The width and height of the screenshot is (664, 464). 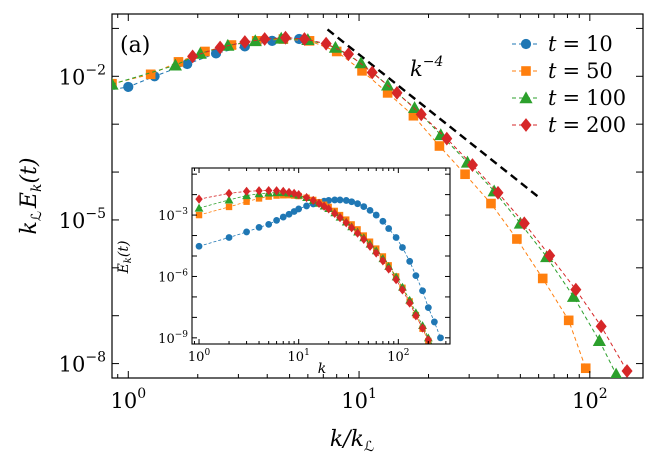 I want to click on main-y-tick-label-1: 10⁻⁵, so click(x=82, y=219).